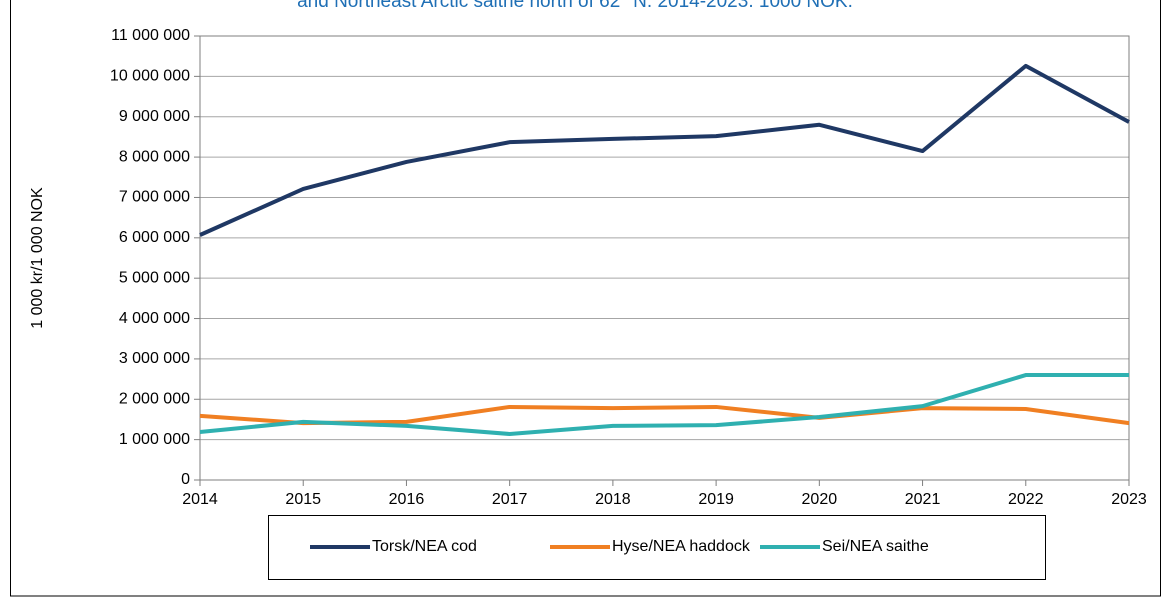 This screenshot has width=1167, height=601. I want to click on y-tick-label: 11 000 000, so click(150, 35).